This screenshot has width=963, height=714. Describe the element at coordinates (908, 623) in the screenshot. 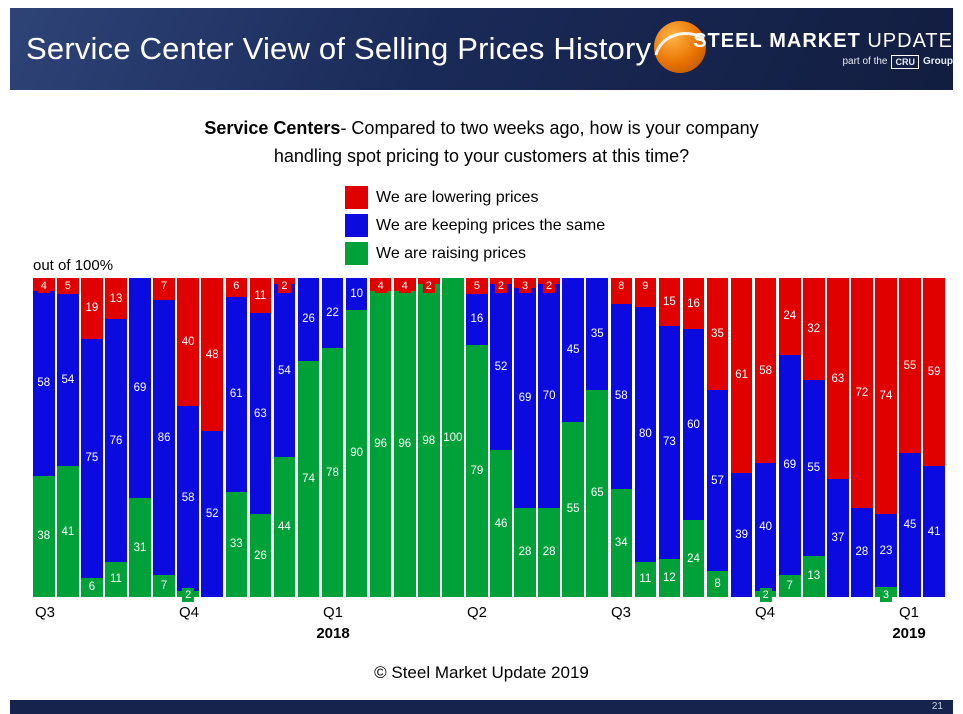

I see `x-axis-label-q1-2019: Q1 2019` at that location.